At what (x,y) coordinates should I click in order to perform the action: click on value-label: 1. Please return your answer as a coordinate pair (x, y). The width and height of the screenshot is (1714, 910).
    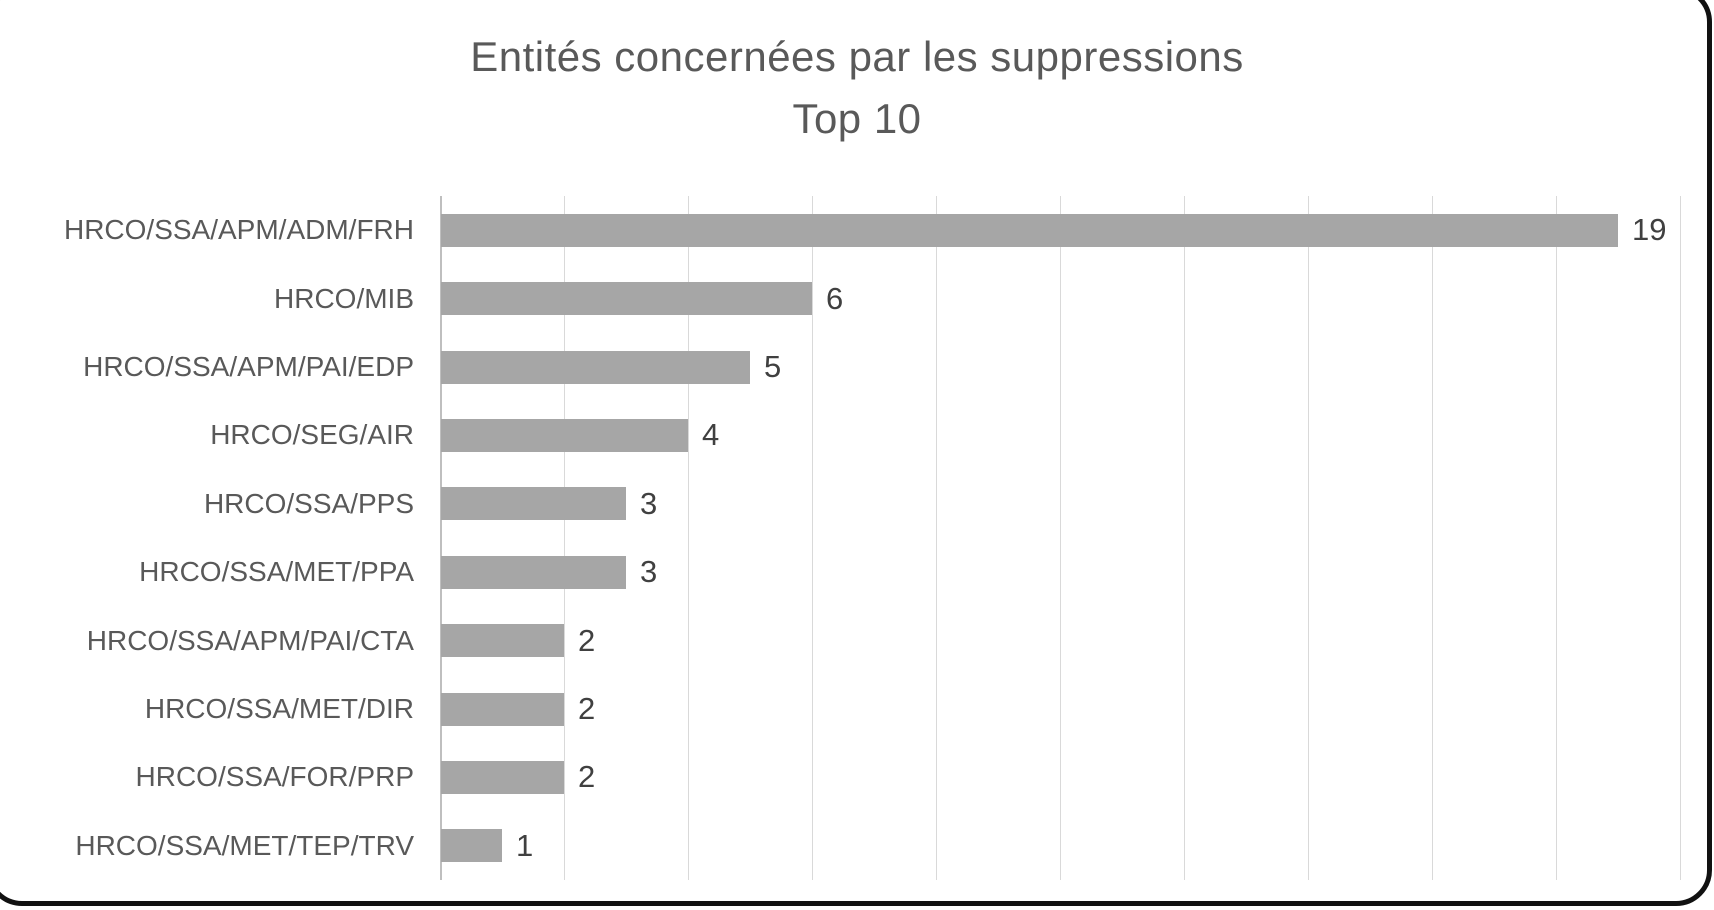
    Looking at the image, I should click on (525, 845).